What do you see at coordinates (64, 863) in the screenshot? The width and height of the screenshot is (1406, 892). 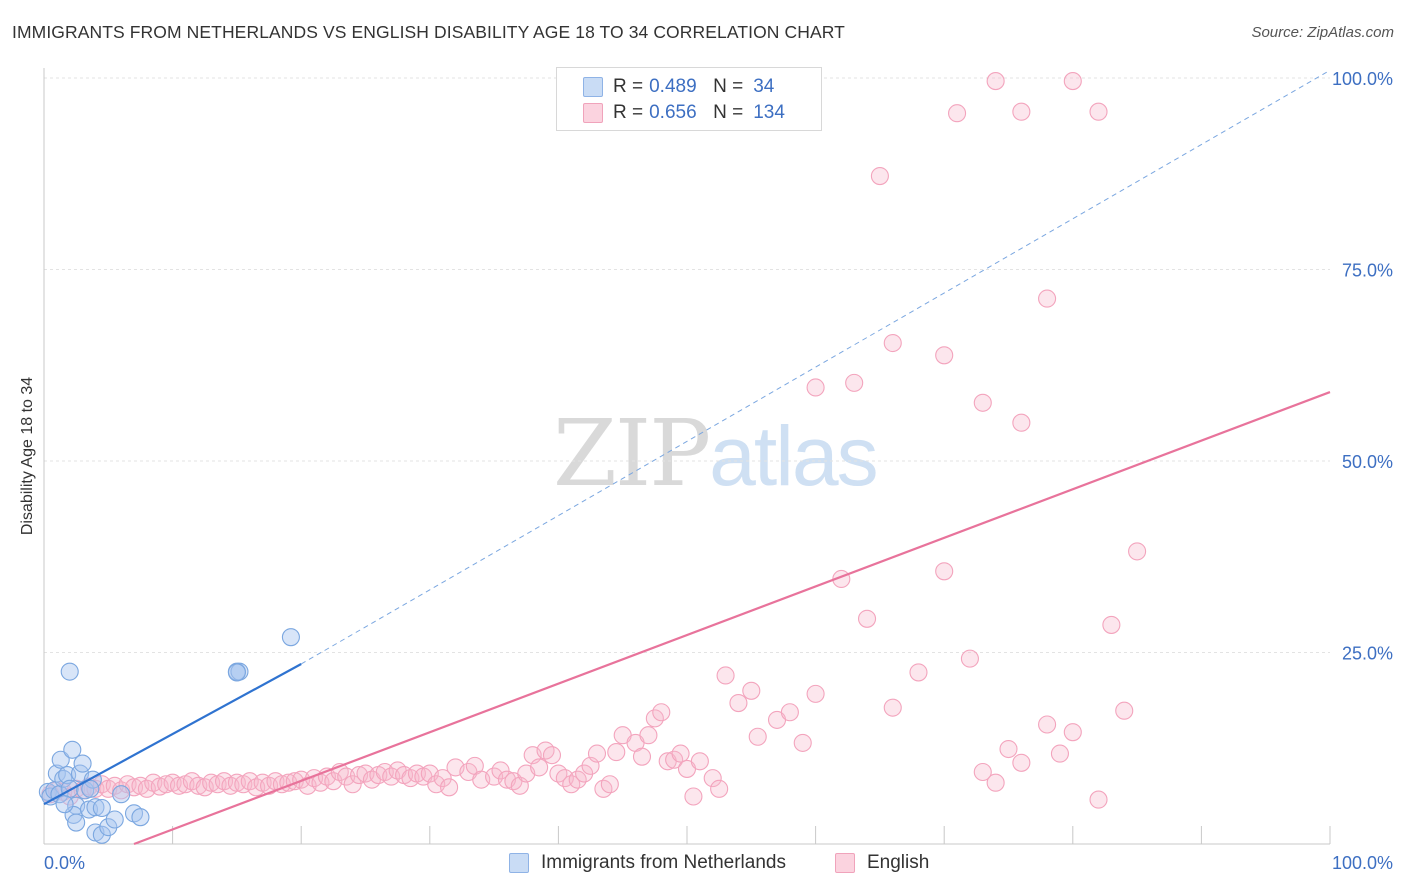 I see `x-tick-label: 0.0%` at bounding box center [64, 863].